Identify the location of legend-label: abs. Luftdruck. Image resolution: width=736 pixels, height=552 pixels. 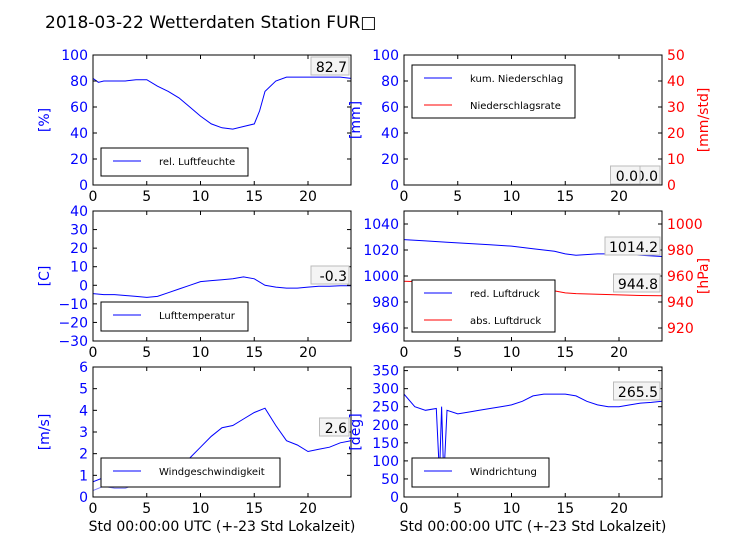
(505, 321).